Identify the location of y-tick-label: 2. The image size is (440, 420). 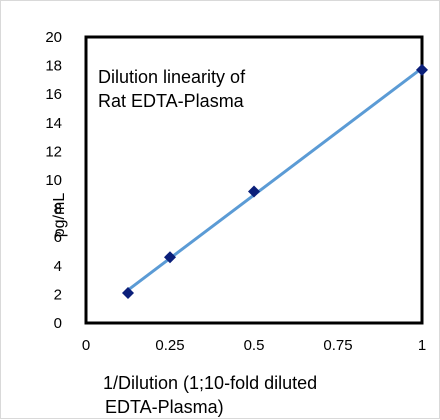
(58, 294).